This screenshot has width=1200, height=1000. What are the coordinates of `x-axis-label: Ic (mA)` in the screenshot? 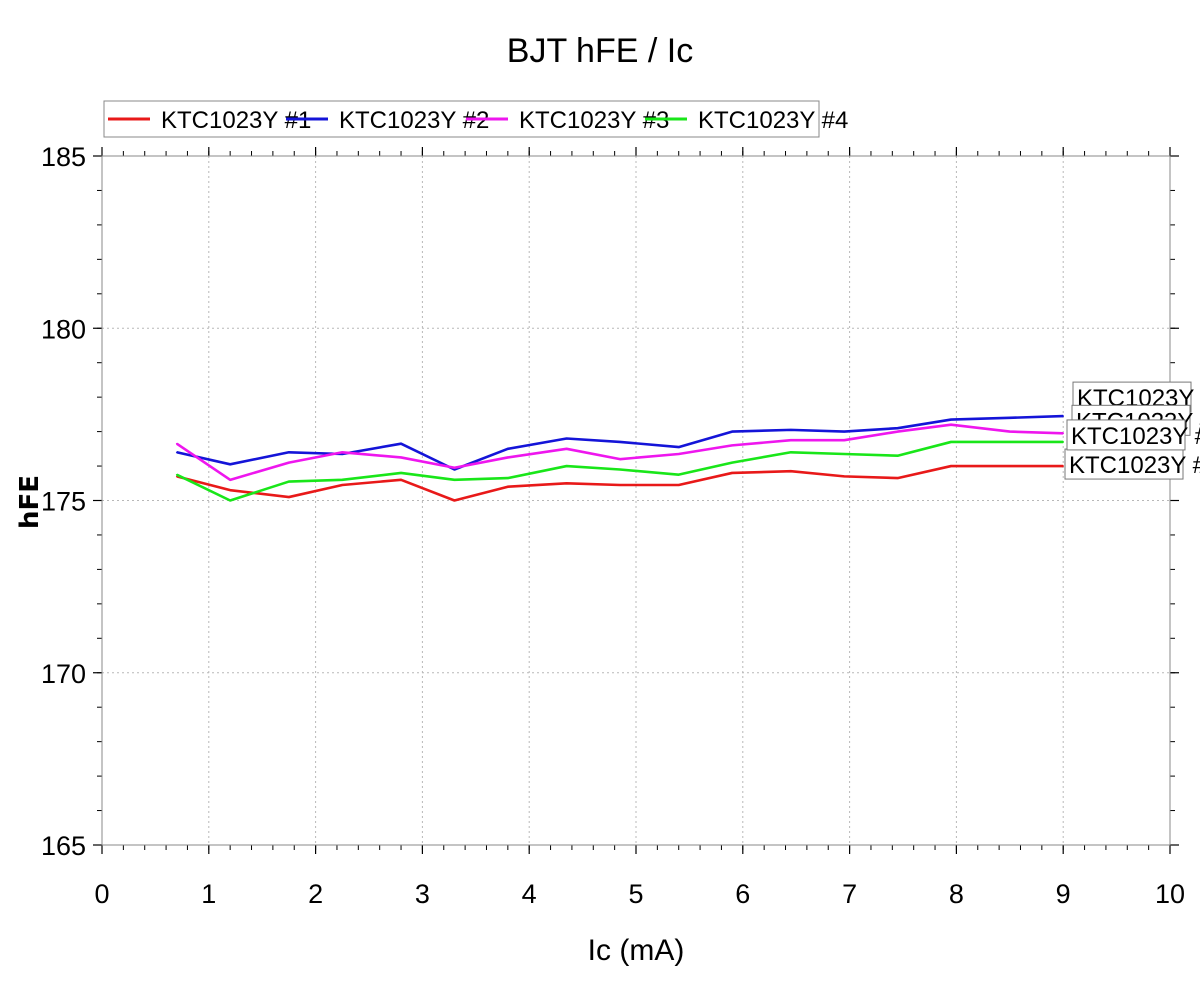 It's located at (636, 950).